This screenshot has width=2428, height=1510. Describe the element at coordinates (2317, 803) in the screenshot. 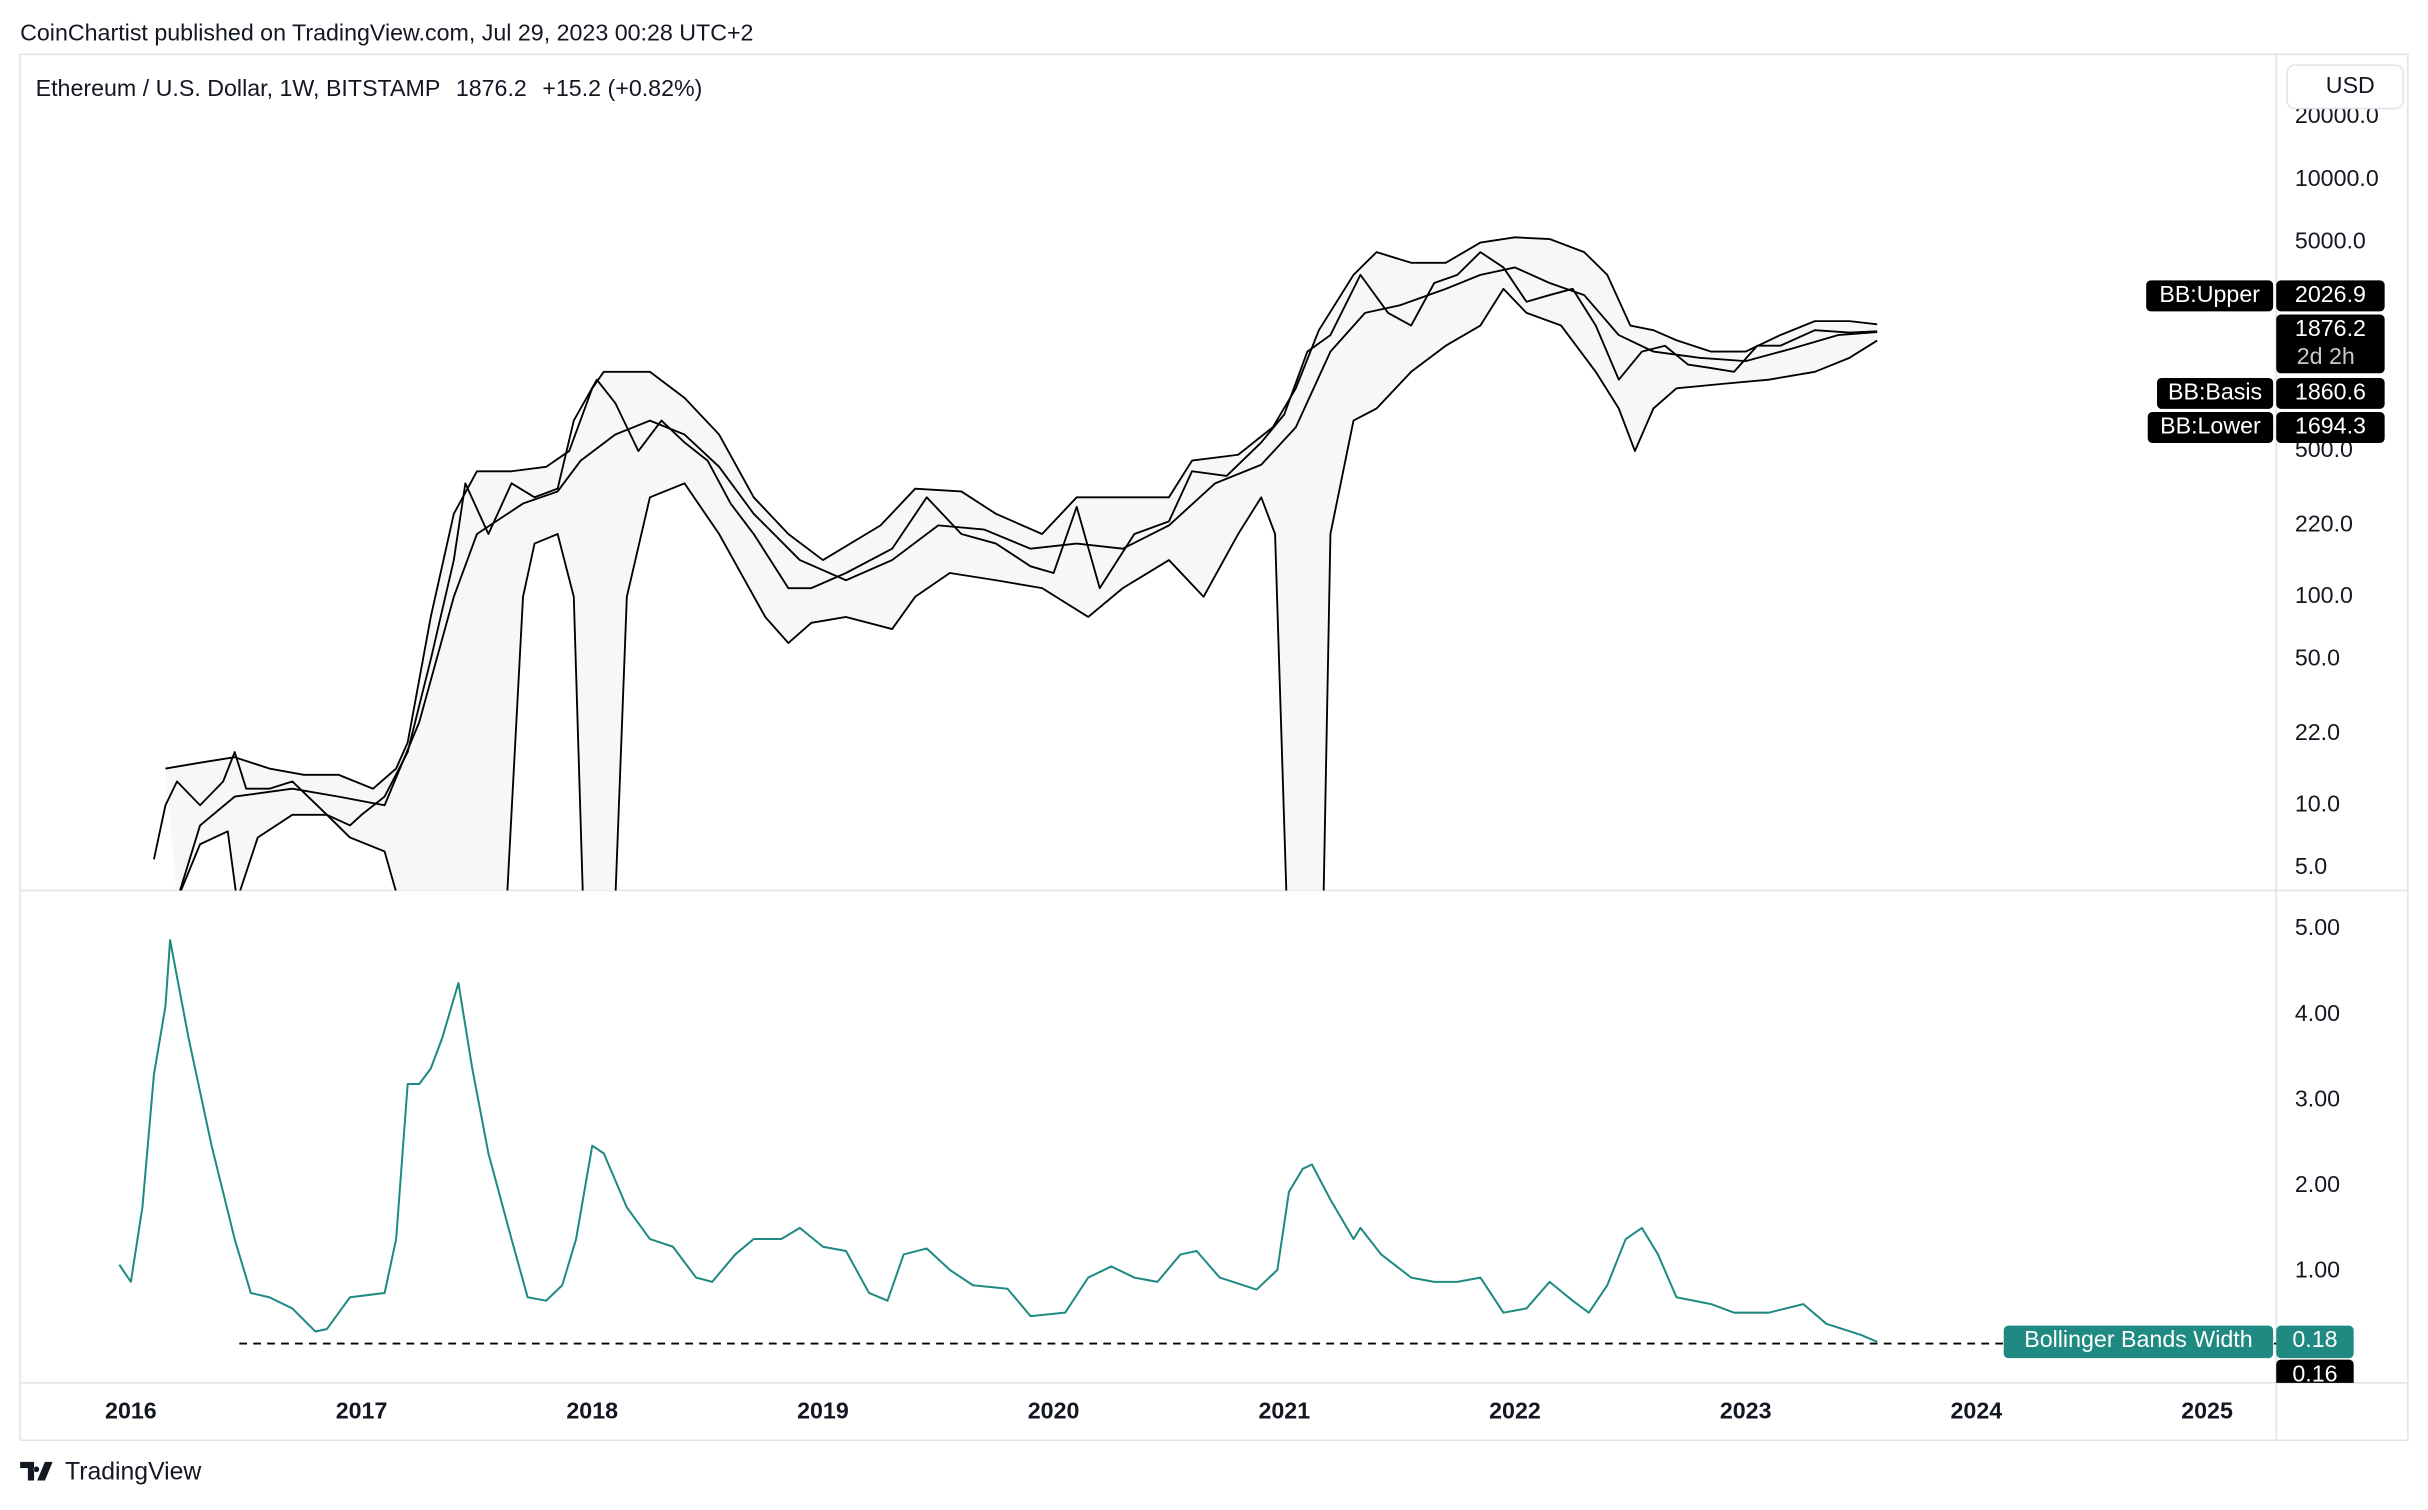

I see `y-tick-label: 10.0` at that location.